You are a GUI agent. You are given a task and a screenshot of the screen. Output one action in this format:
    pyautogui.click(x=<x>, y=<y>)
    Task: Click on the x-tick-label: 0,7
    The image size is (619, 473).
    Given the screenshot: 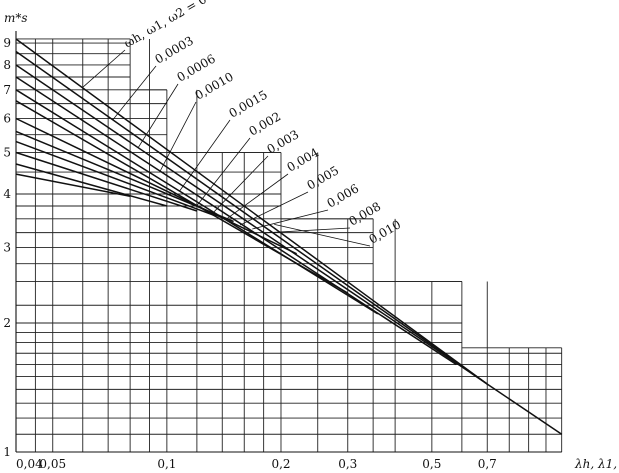 What is the action you would take?
    pyautogui.click(x=487, y=464)
    